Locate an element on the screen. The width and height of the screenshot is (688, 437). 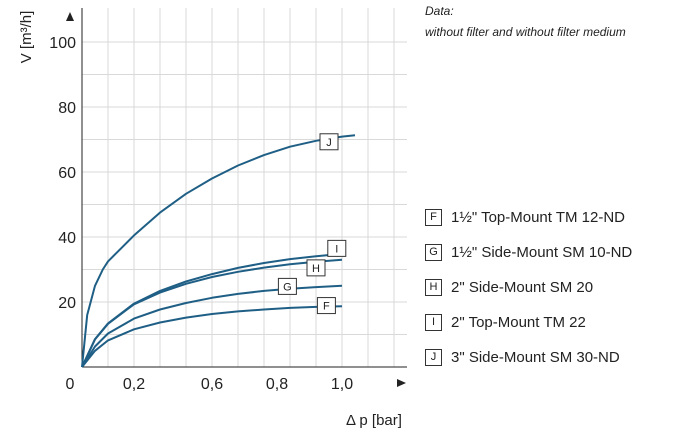
series-marker-label-i: I is located at coordinates (336, 249).